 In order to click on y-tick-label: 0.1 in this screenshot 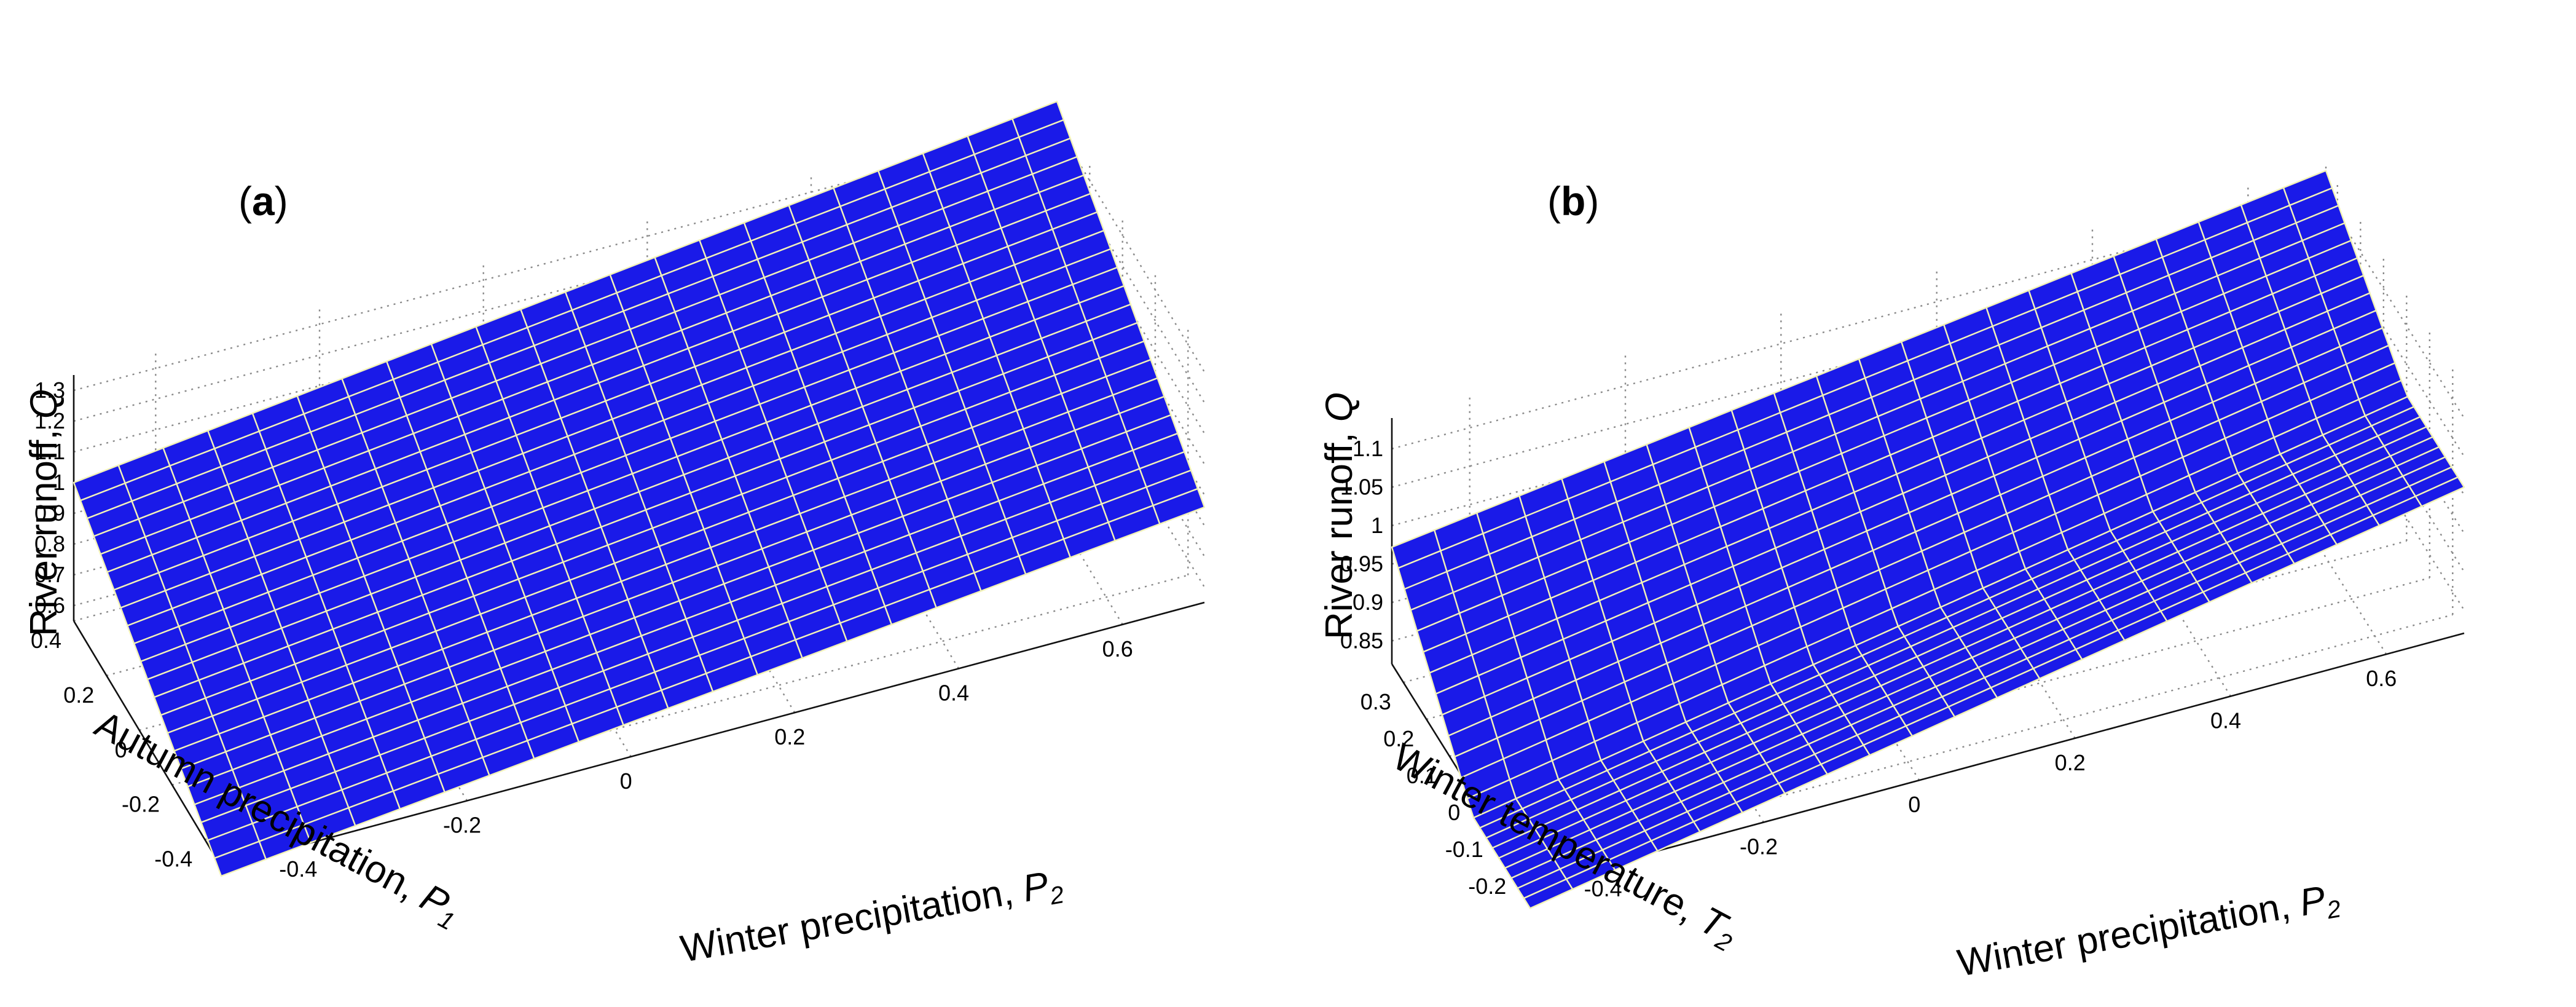, I will do `click(1422, 775)`.